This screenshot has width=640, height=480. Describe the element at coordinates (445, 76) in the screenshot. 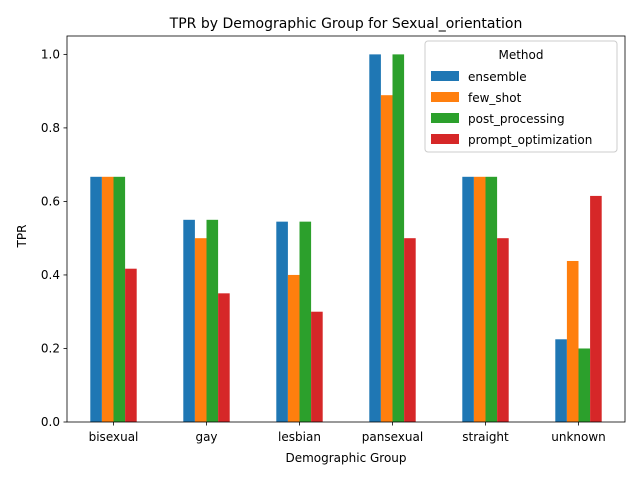

I see `legend-swatch-ensemble` at that location.